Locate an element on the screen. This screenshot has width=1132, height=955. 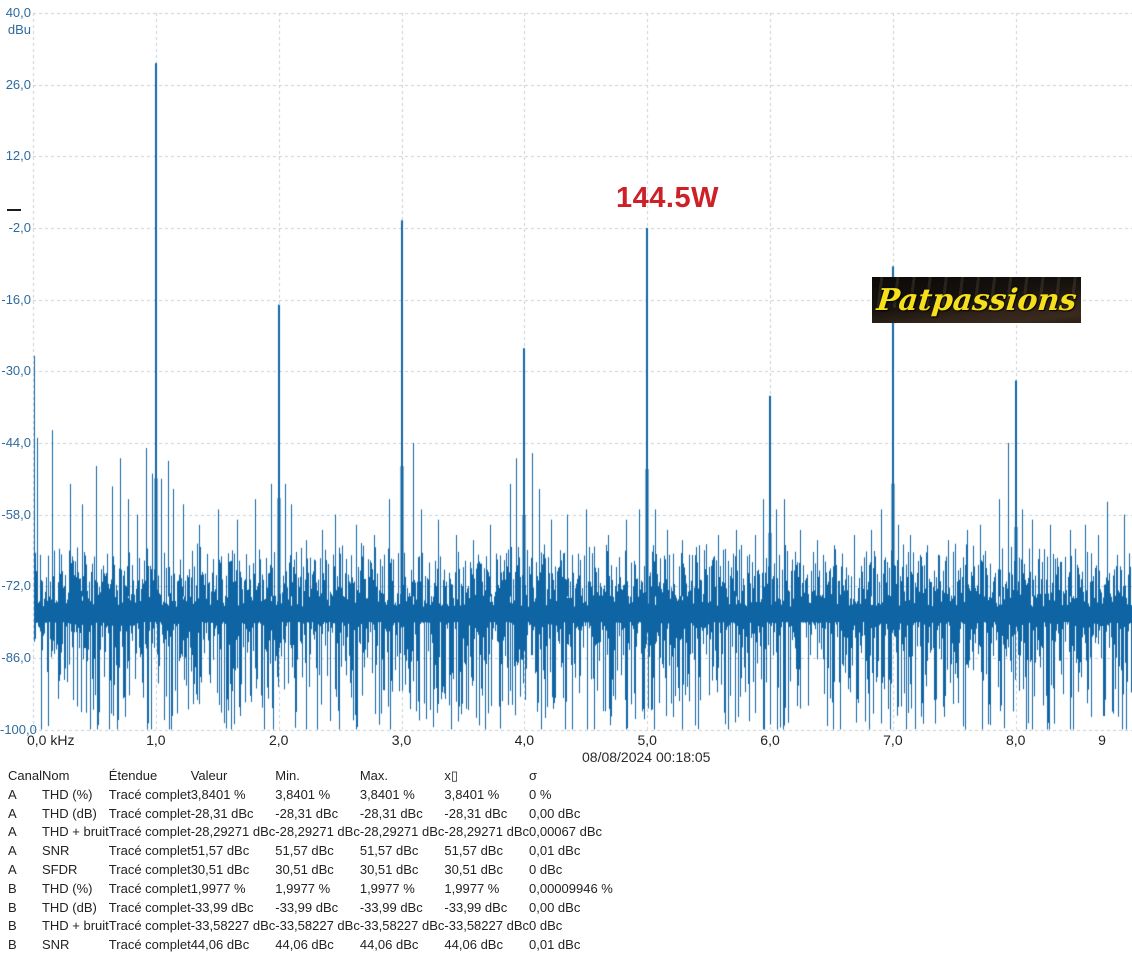
y-axis-tick-label: -86,0 is located at coordinates (16, 657).